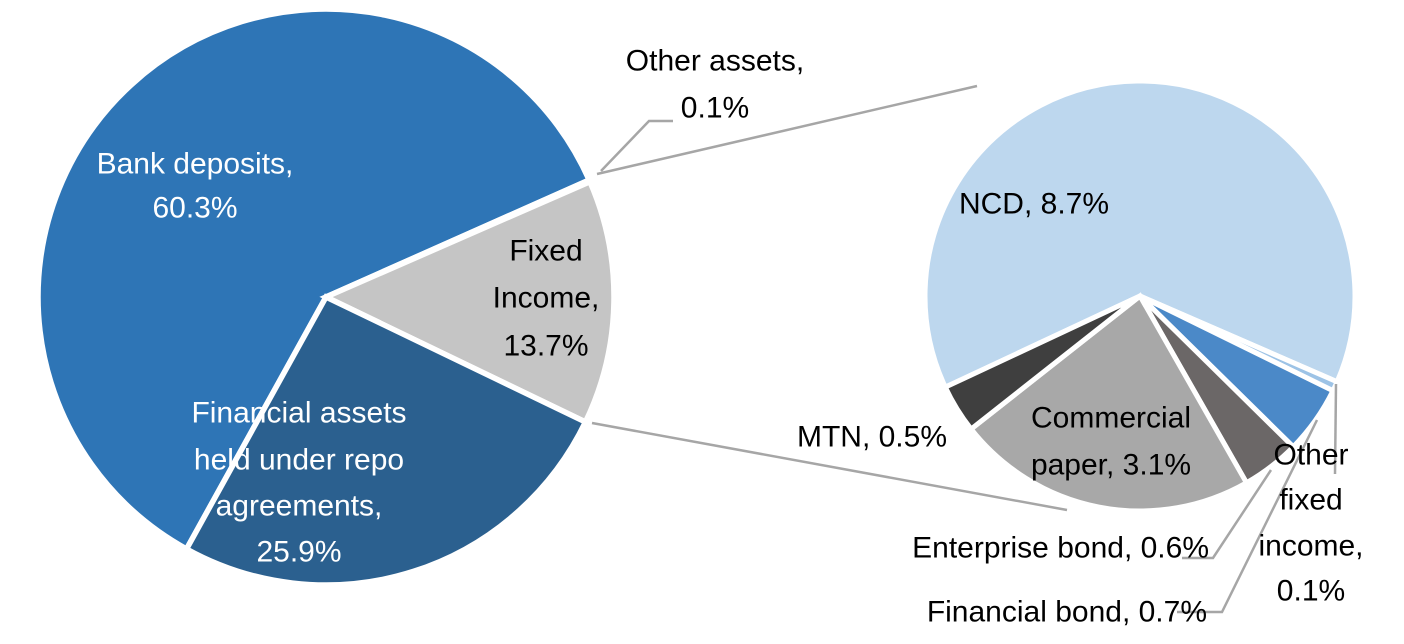 This screenshot has height=644, width=1404. What do you see at coordinates (1335, 429) in the screenshot?
I see `leader-line-other-fixed-income` at bounding box center [1335, 429].